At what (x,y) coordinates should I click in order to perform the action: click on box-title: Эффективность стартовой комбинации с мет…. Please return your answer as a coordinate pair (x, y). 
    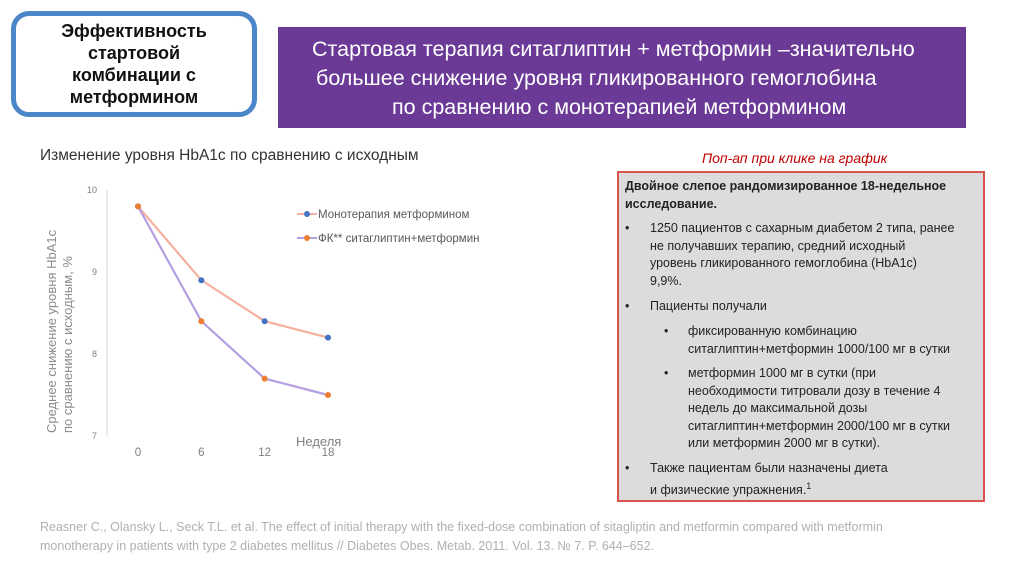
    Looking at the image, I should click on (134, 64).